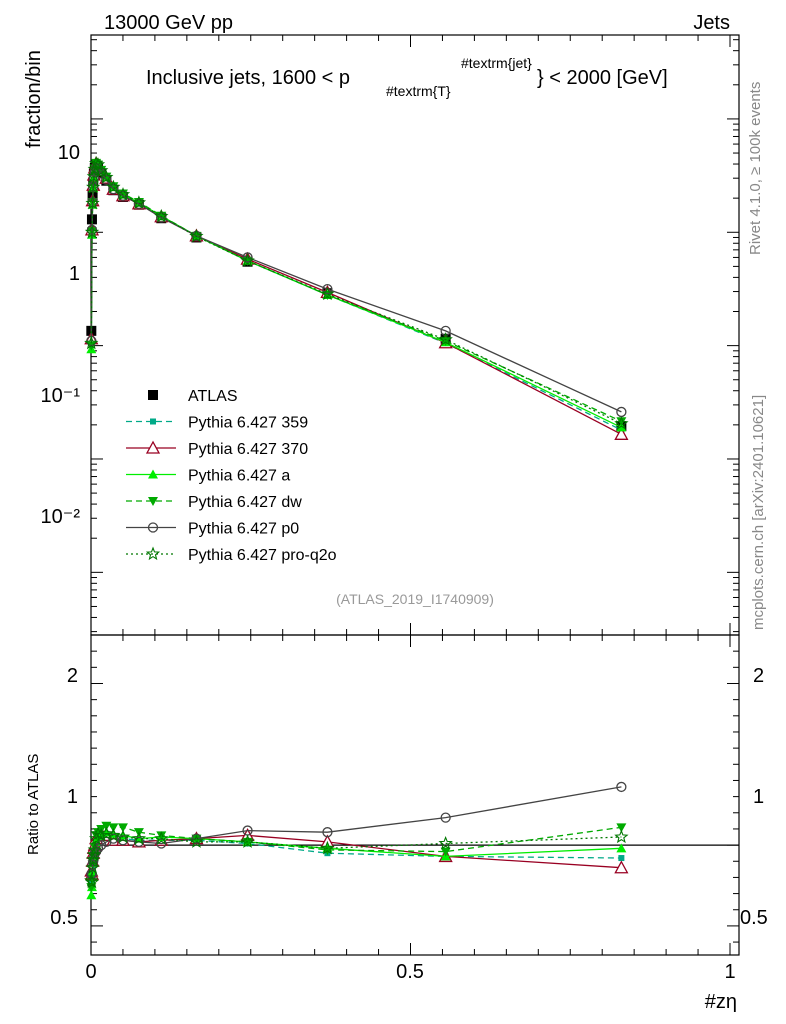  I want to click on ratio-series-pythia-6.427-p0, so click(356, 830).